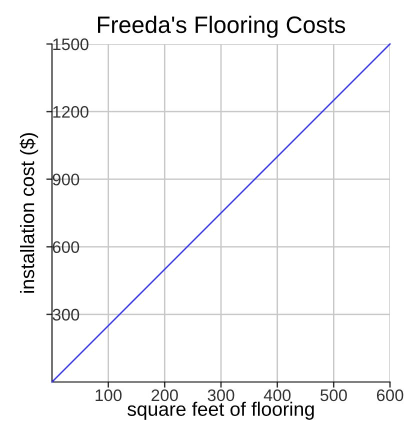 The width and height of the screenshot is (404, 425). What do you see at coordinates (70, 44) in the screenshot?
I see `y-tick-label: 1500` at bounding box center [70, 44].